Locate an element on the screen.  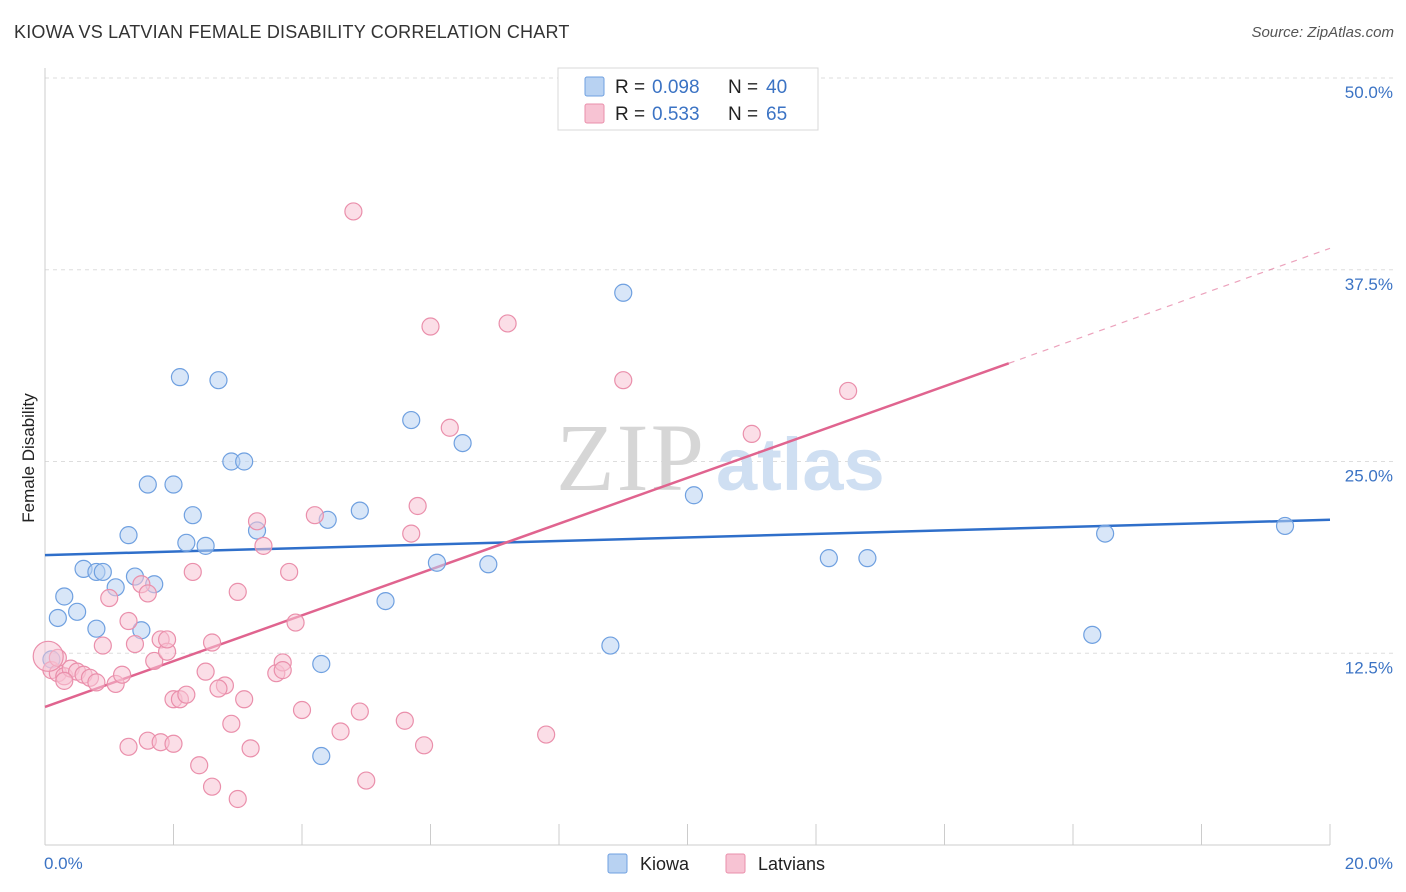
x-tick-label-max: 20.0% is located at coordinates (1369, 863).